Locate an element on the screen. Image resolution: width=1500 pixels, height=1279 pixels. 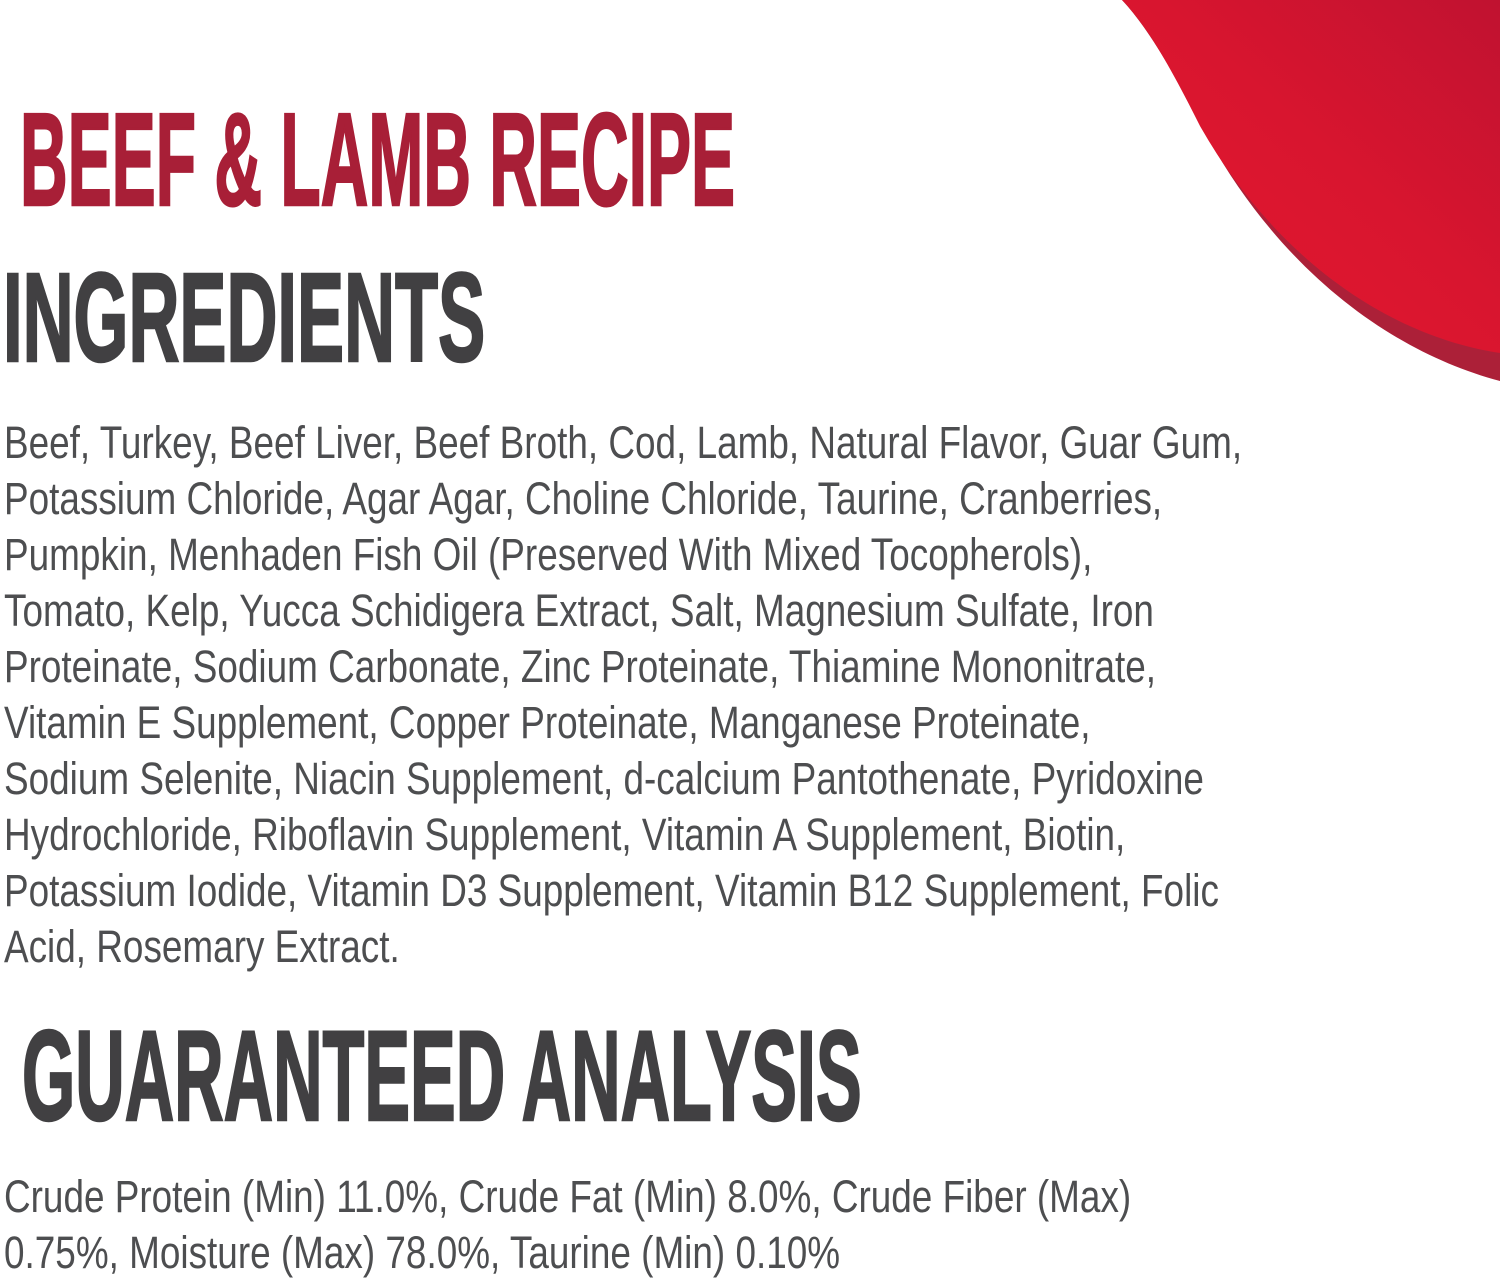
ingredients-line: Acid, Rosemary Extract. is located at coordinates (202, 946).